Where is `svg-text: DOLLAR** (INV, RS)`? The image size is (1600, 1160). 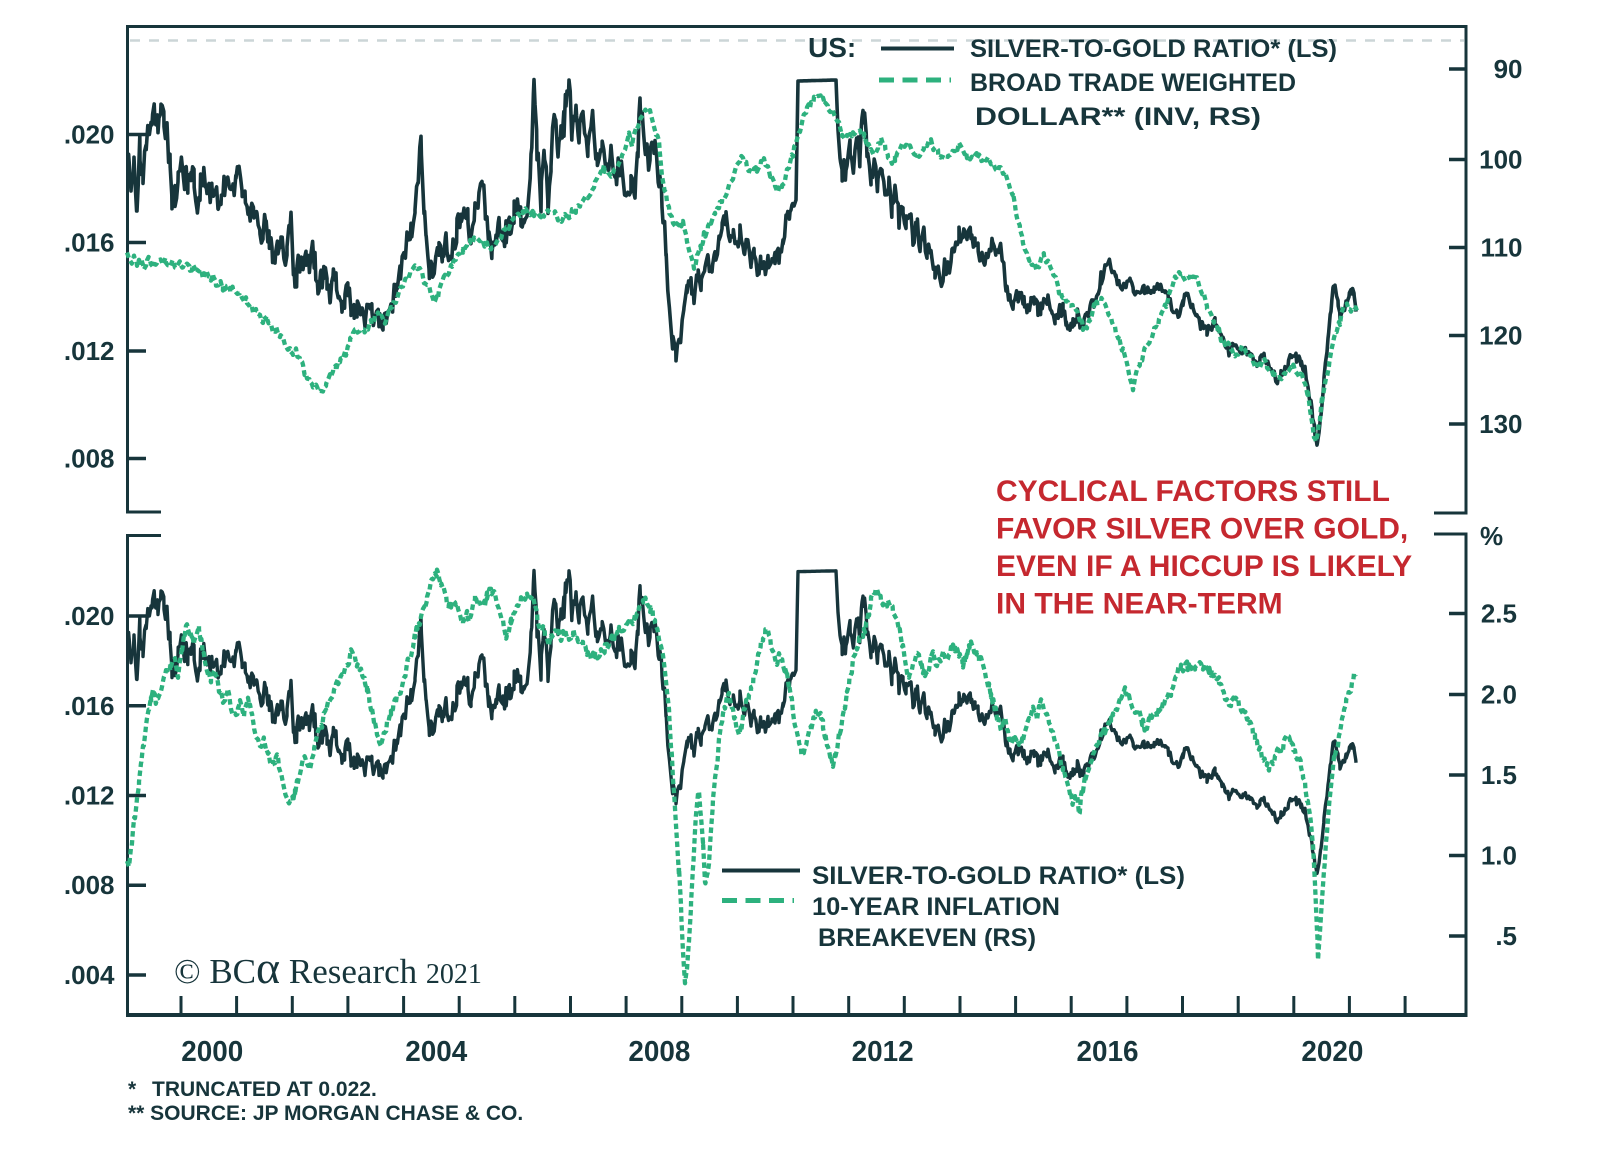
svg-text: DOLLAR** (INV, RS) is located at coordinates (1118, 117).